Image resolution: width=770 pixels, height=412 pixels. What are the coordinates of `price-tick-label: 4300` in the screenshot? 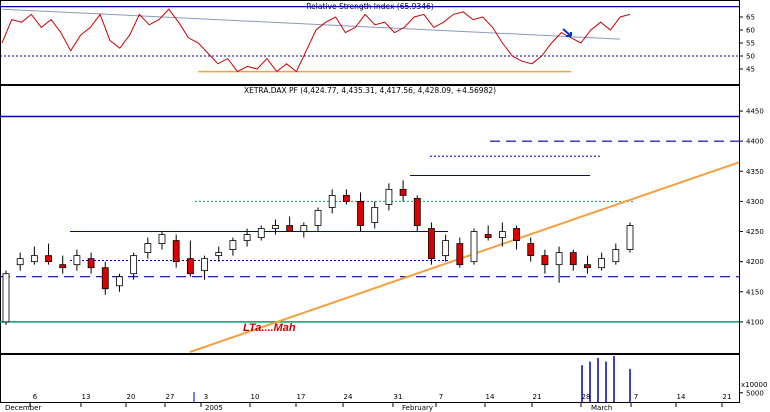 It's located at (755, 202).